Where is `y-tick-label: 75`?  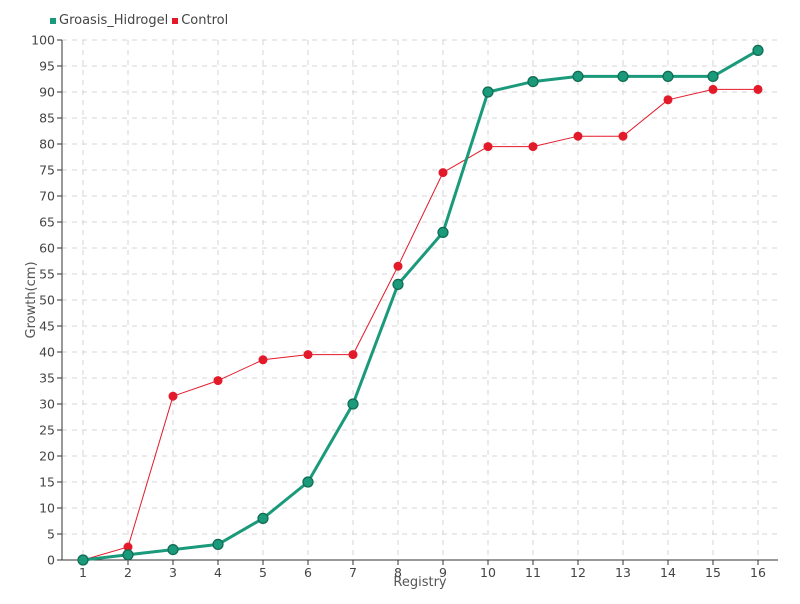 y-tick-label: 75 is located at coordinates (47, 170).